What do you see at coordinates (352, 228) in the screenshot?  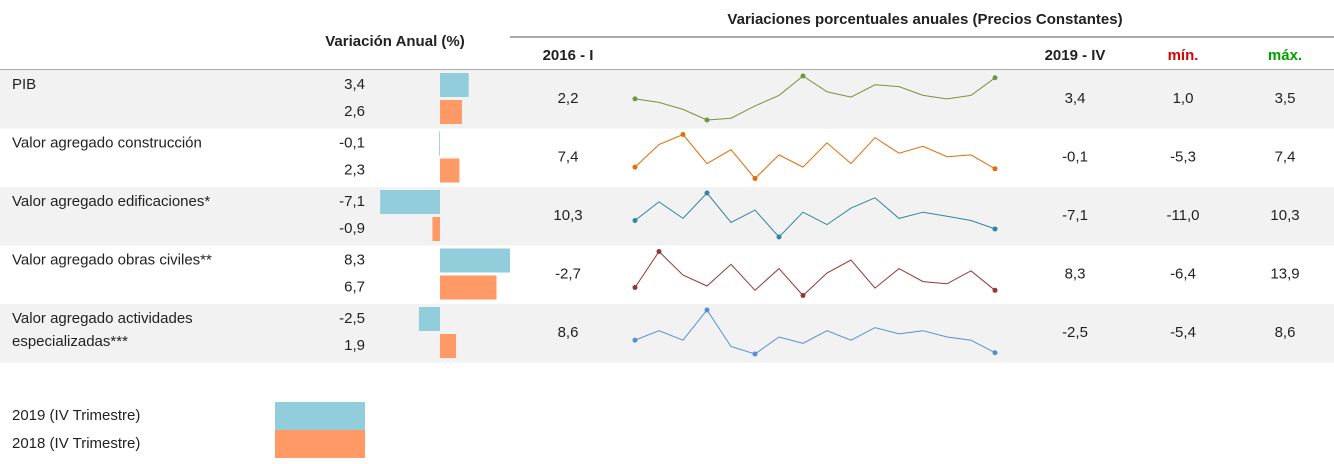 I see `value: -0,9` at bounding box center [352, 228].